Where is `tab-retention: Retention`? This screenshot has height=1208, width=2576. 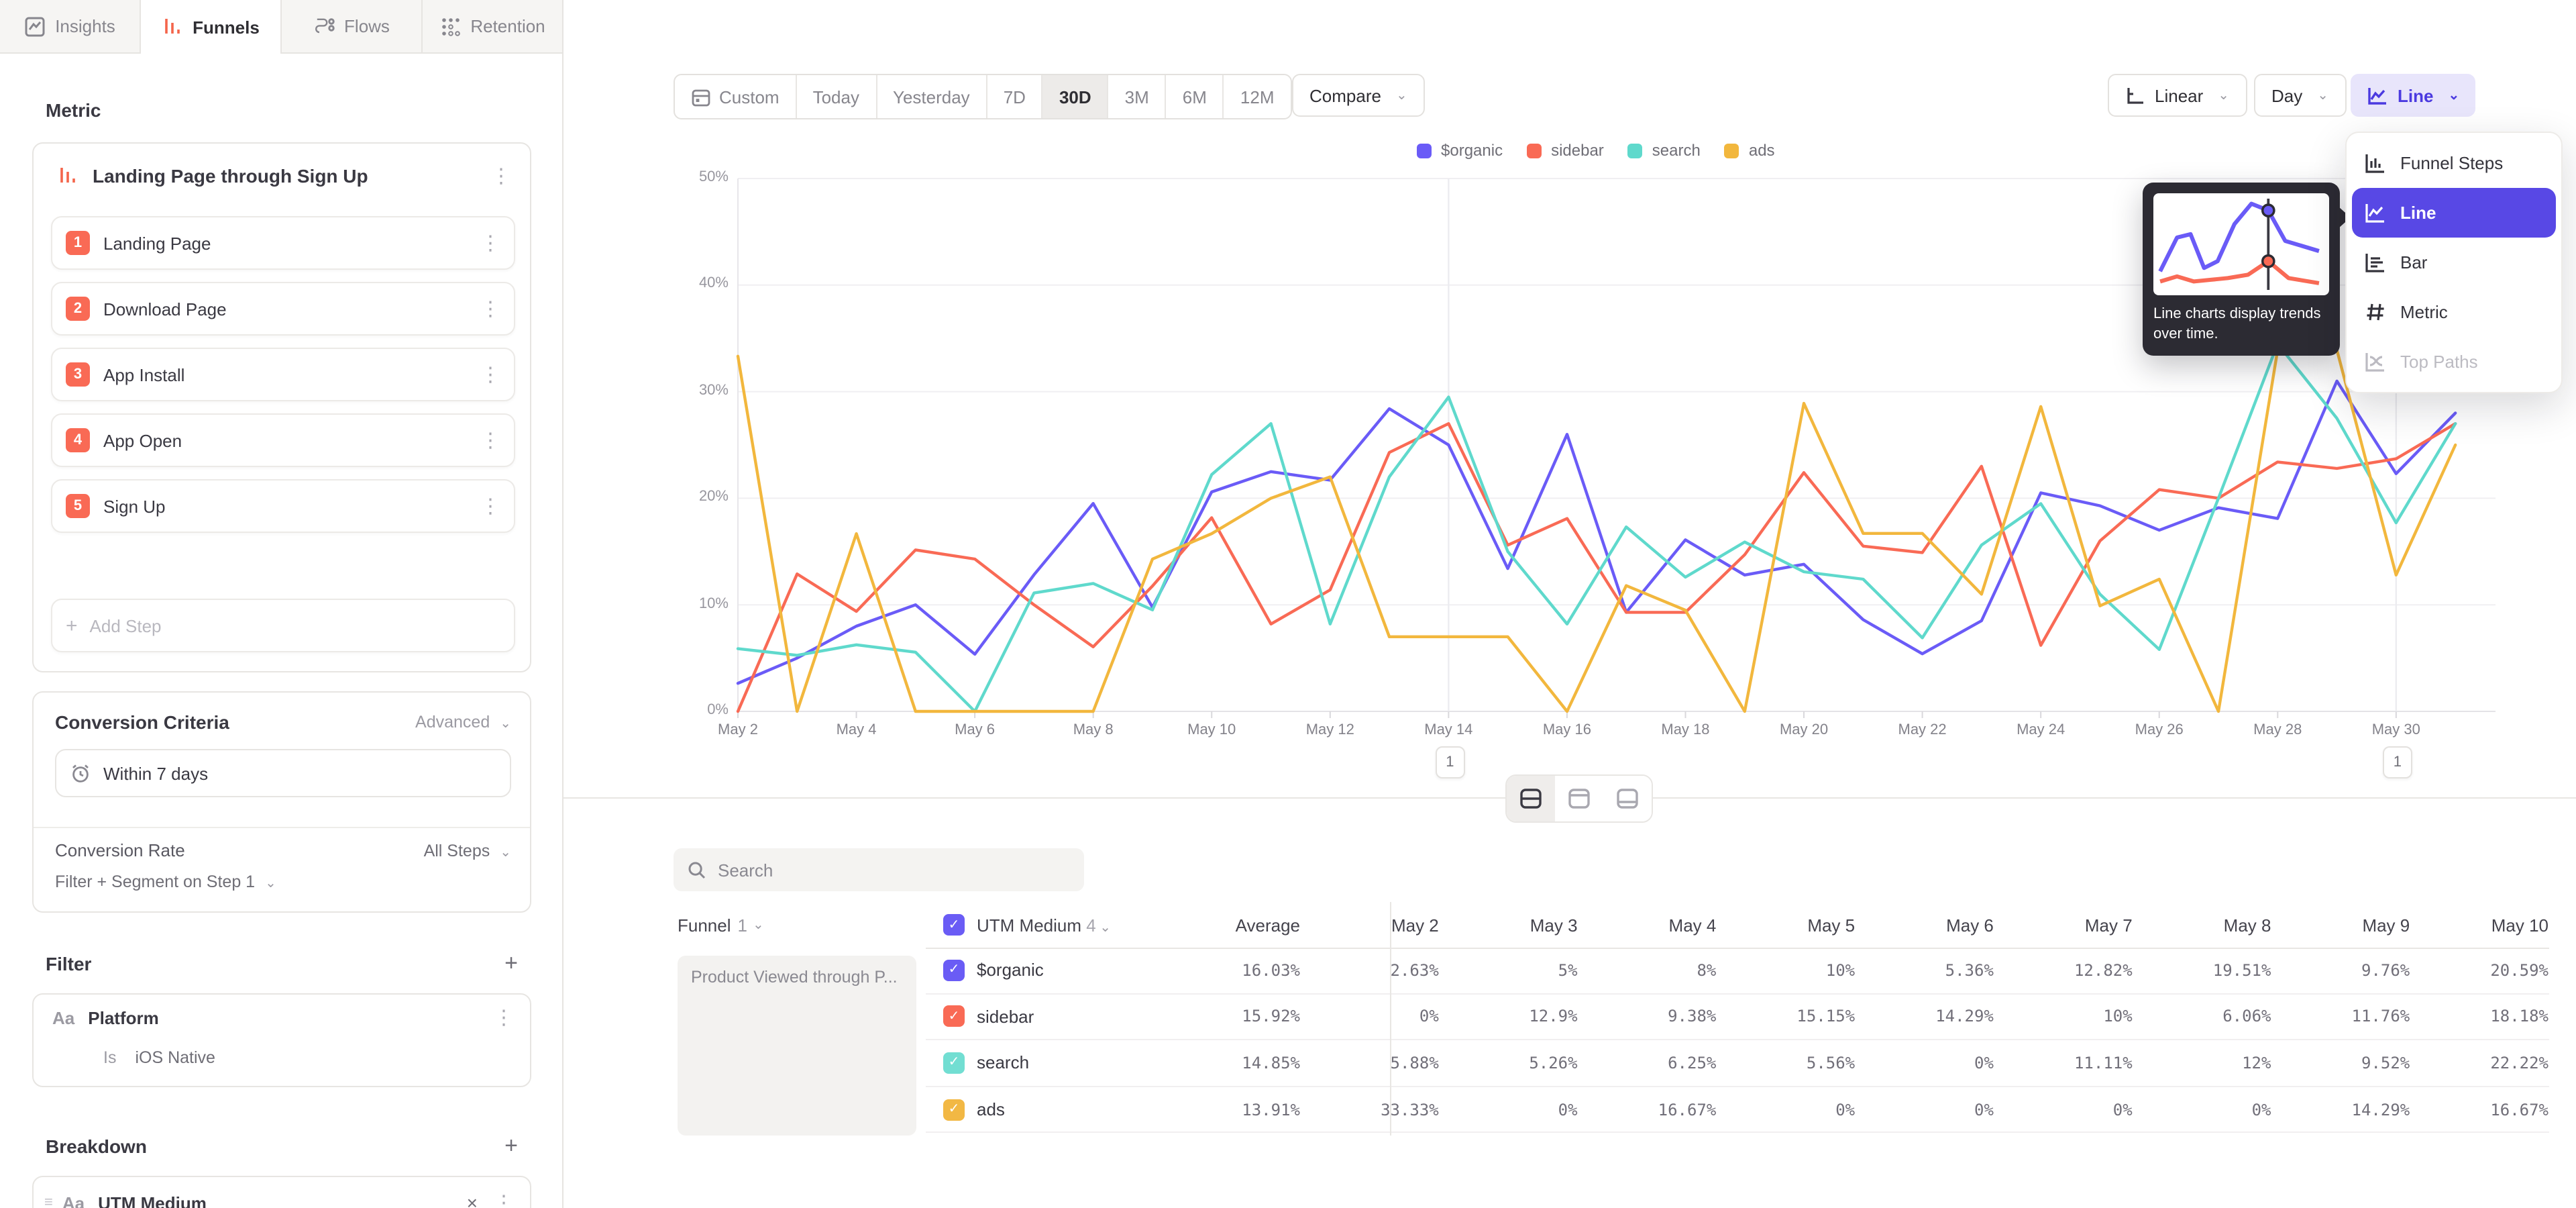
tab-retention: Retention is located at coordinates (493, 27).